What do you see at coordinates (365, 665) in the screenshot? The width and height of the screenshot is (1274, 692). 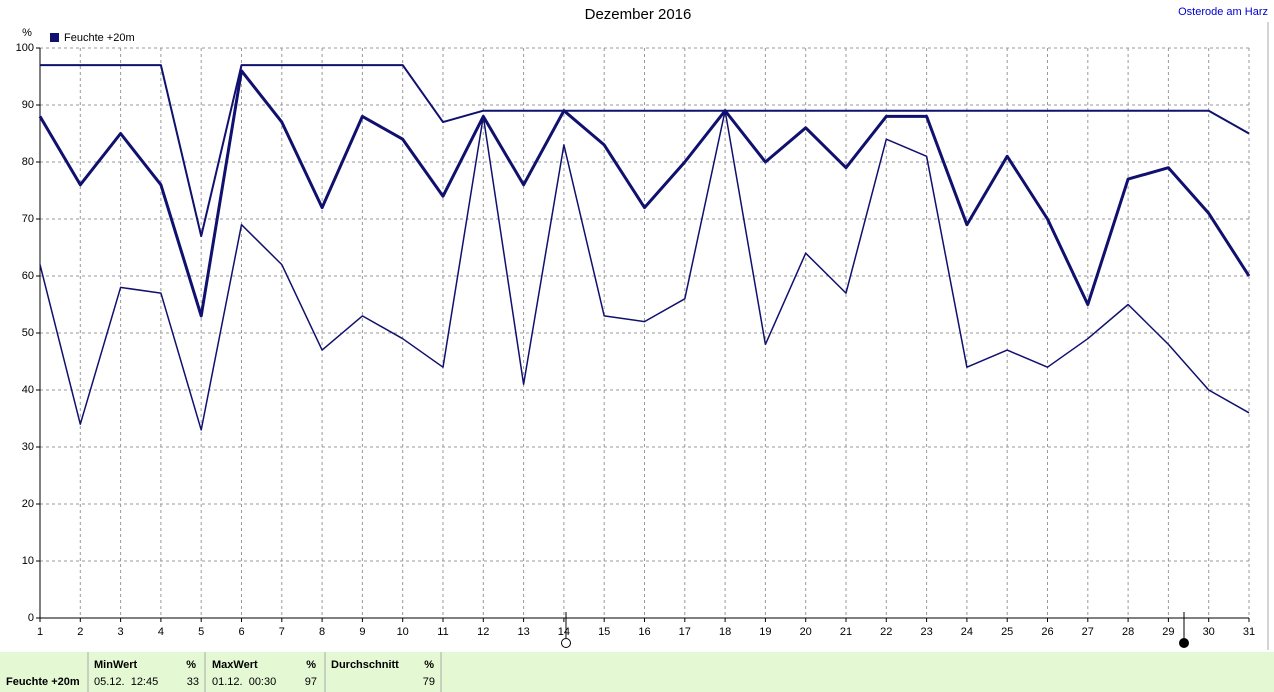 I see `summary-header: Durchschnitt` at bounding box center [365, 665].